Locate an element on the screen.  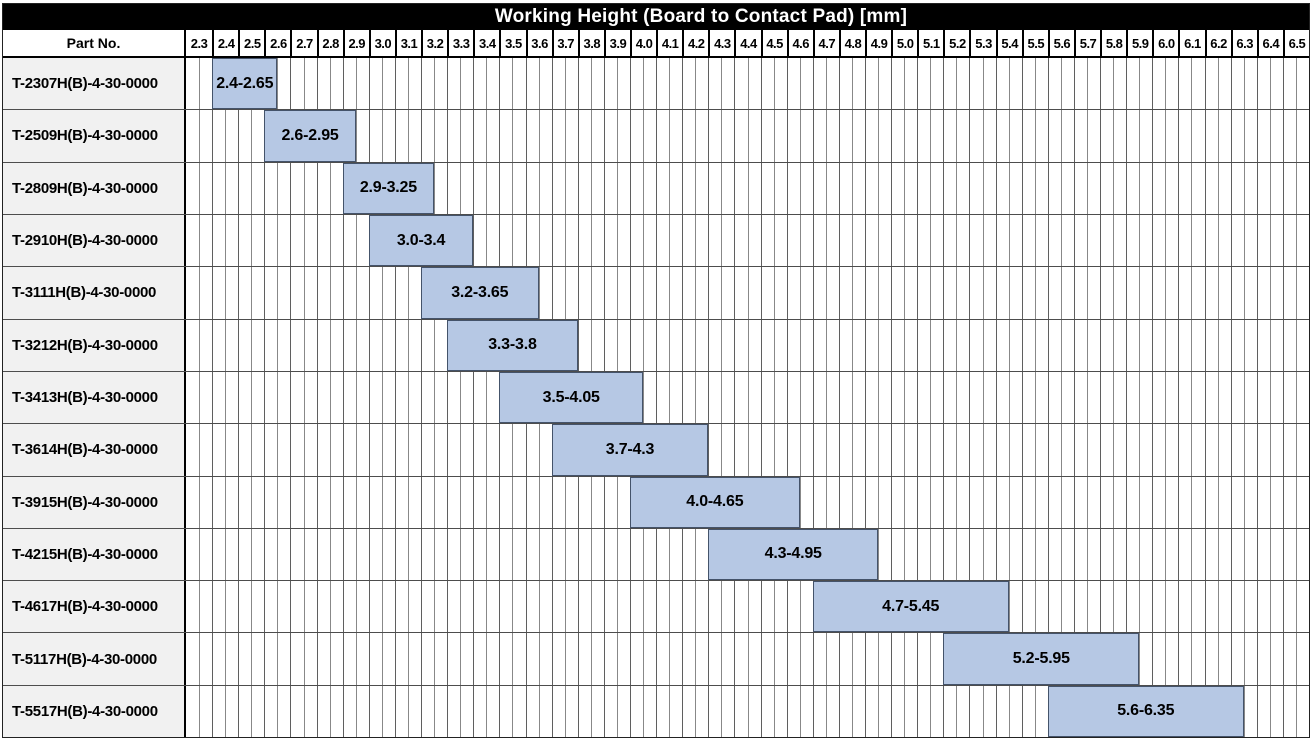
part-no-cell: T-3413H(B)-4-30-0000 is located at coordinates (94, 397).